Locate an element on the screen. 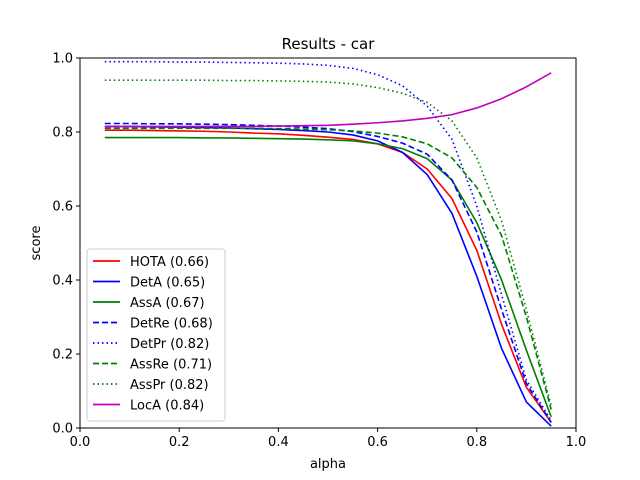  y-tick-label: 0.2 is located at coordinates (62, 355).